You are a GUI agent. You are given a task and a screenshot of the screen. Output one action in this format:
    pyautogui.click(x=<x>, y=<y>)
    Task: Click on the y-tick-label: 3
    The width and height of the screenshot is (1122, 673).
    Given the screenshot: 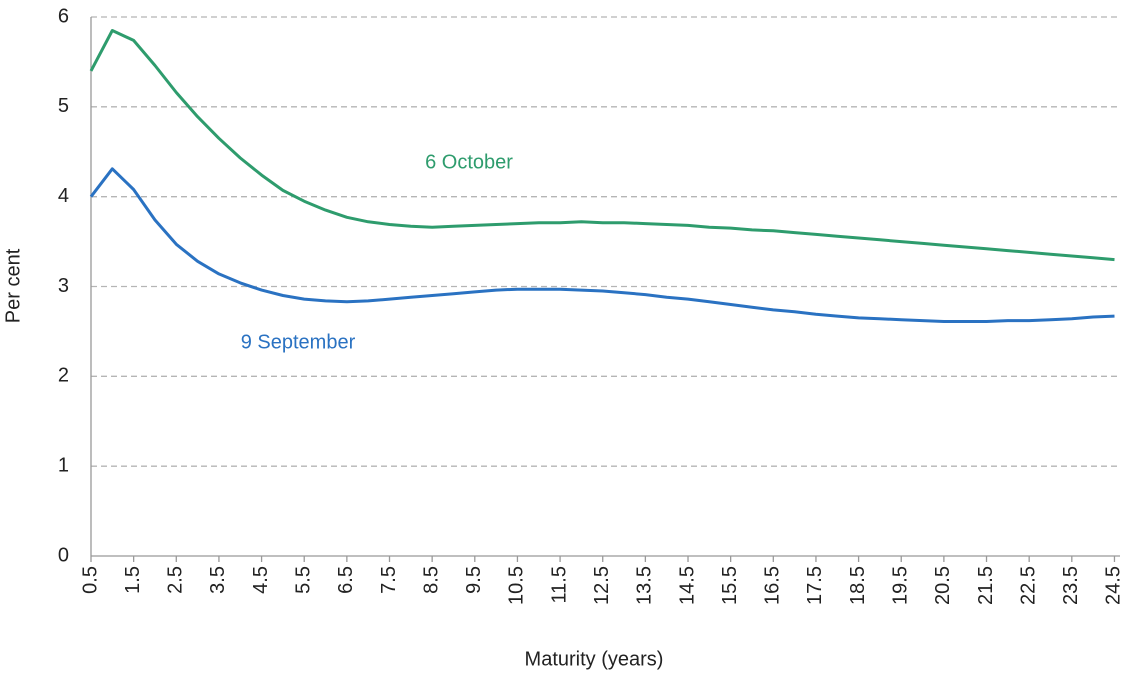 What is the action you would take?
    pyautogui.click(x=63, y=286)
    